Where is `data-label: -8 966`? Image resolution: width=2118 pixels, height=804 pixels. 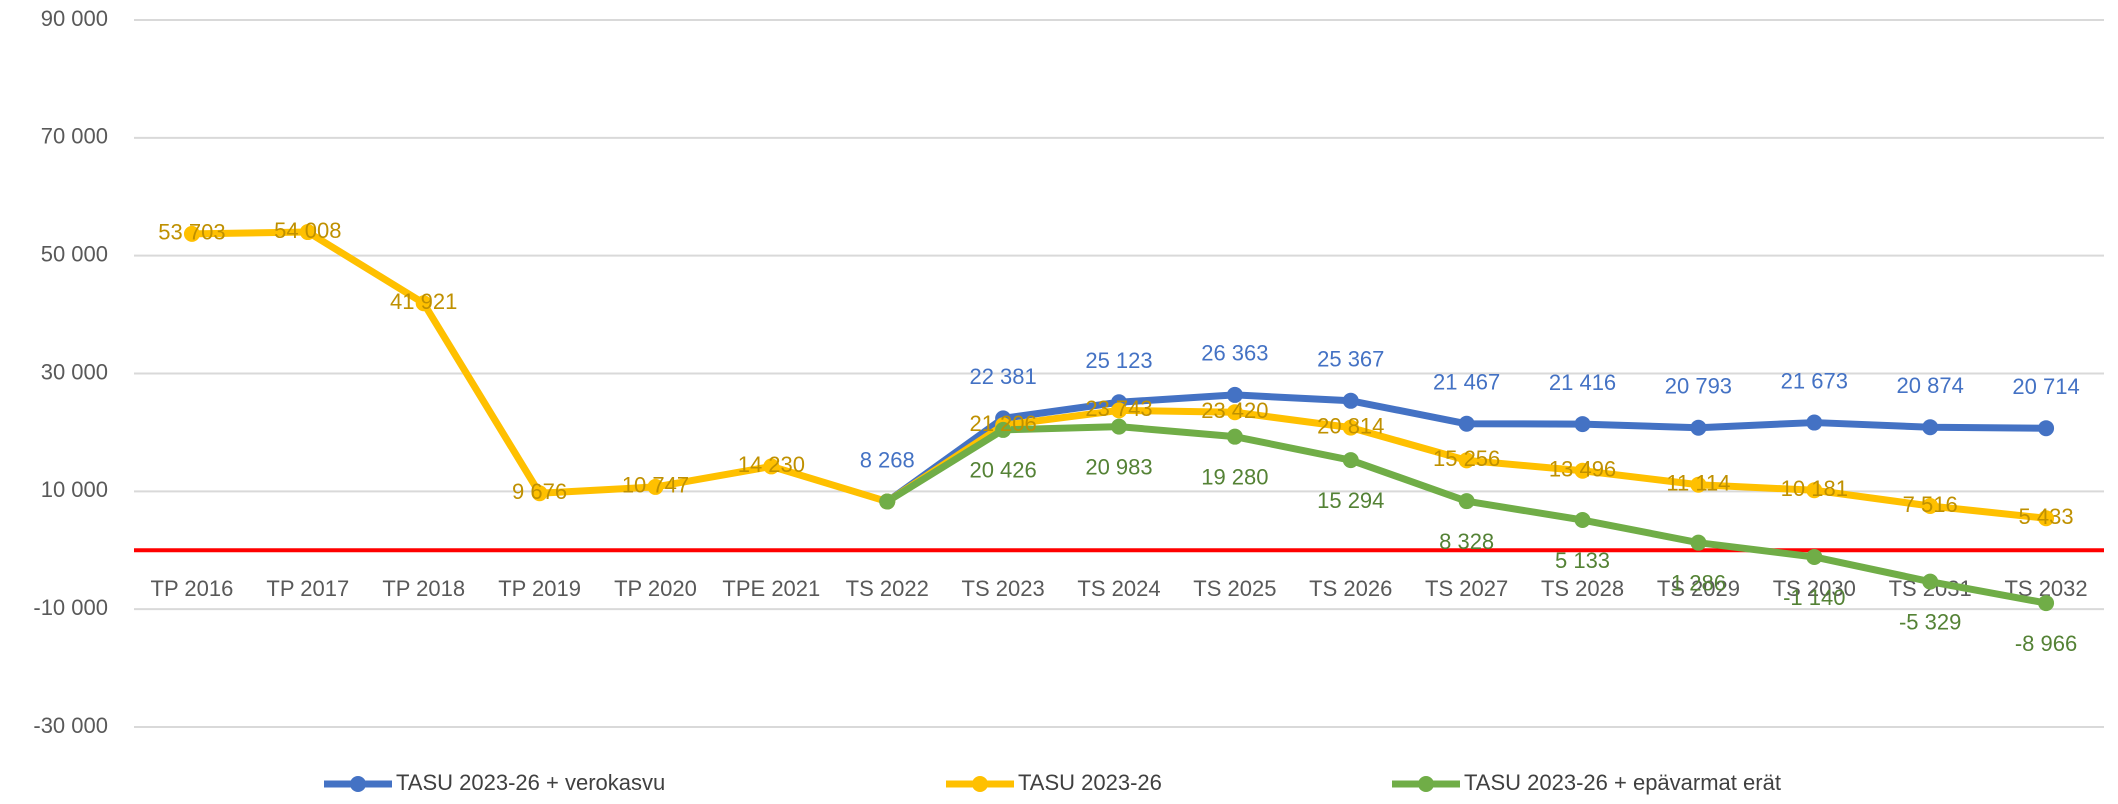 data-label: -8 966 is located at coordinates (2046, 643).